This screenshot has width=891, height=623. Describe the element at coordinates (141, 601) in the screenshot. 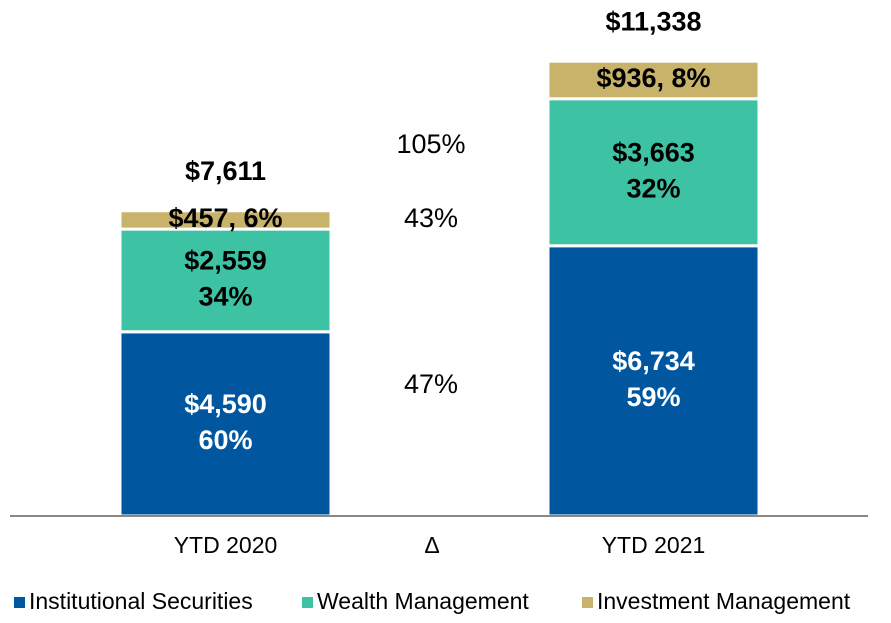

I see `legend-label-institutional-securities: Institutional Securities` at that location.